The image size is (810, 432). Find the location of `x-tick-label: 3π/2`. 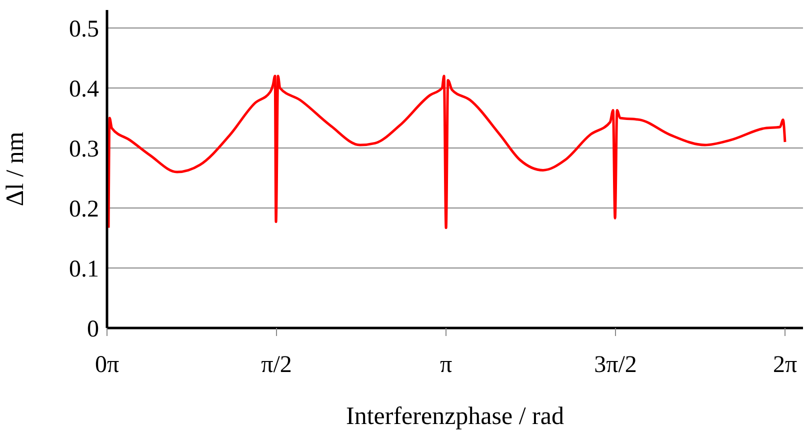

x-tick-label: 3π/2 is located at coordinates (615, 365).